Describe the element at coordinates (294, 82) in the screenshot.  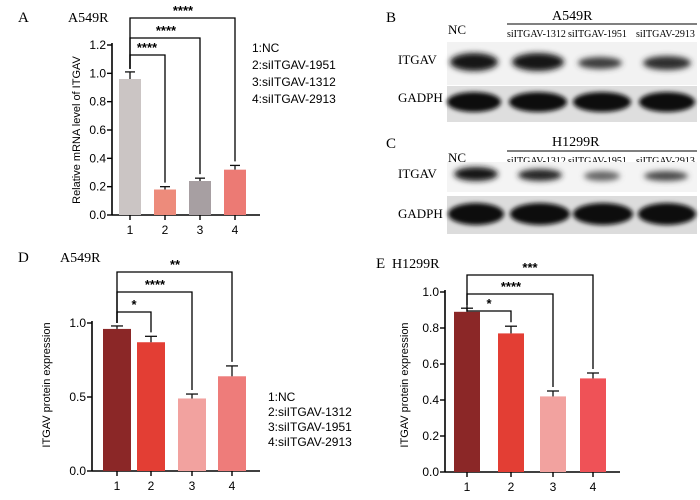
I see `chart-a-legend-item: 3:siITGAV-1312` at that location.